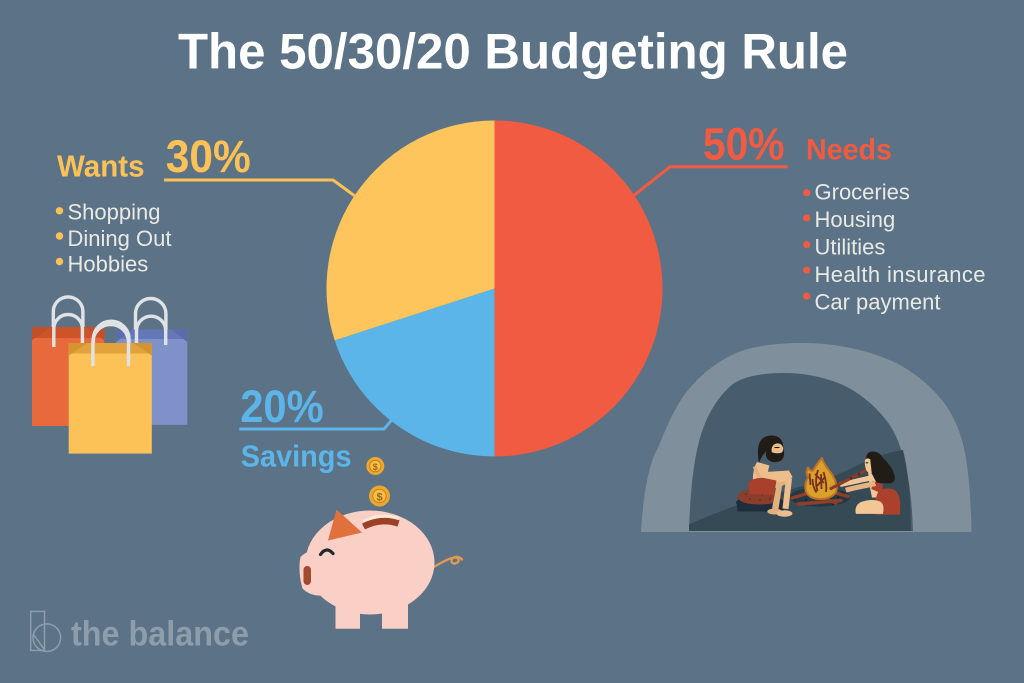 The image size is (1024, 683). Describe the element at coordinates (513, 52) in the screenshot. I see `svg-text: The 50/30/20 Budgeting Rule` at that location.